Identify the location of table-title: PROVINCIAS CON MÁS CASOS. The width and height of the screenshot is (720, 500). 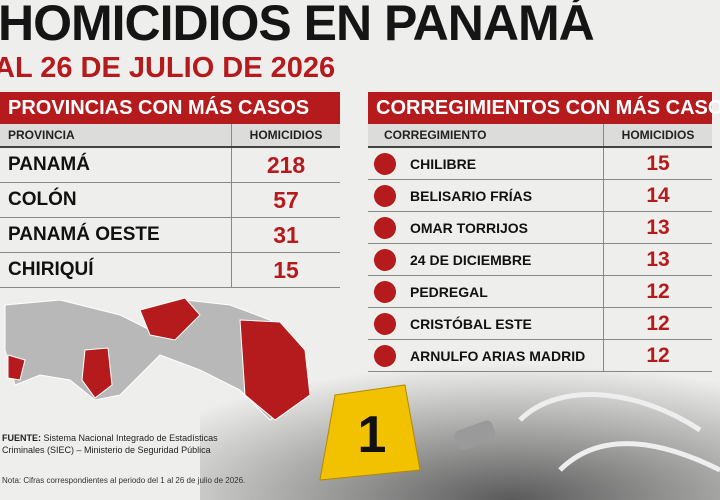
(170, 108).